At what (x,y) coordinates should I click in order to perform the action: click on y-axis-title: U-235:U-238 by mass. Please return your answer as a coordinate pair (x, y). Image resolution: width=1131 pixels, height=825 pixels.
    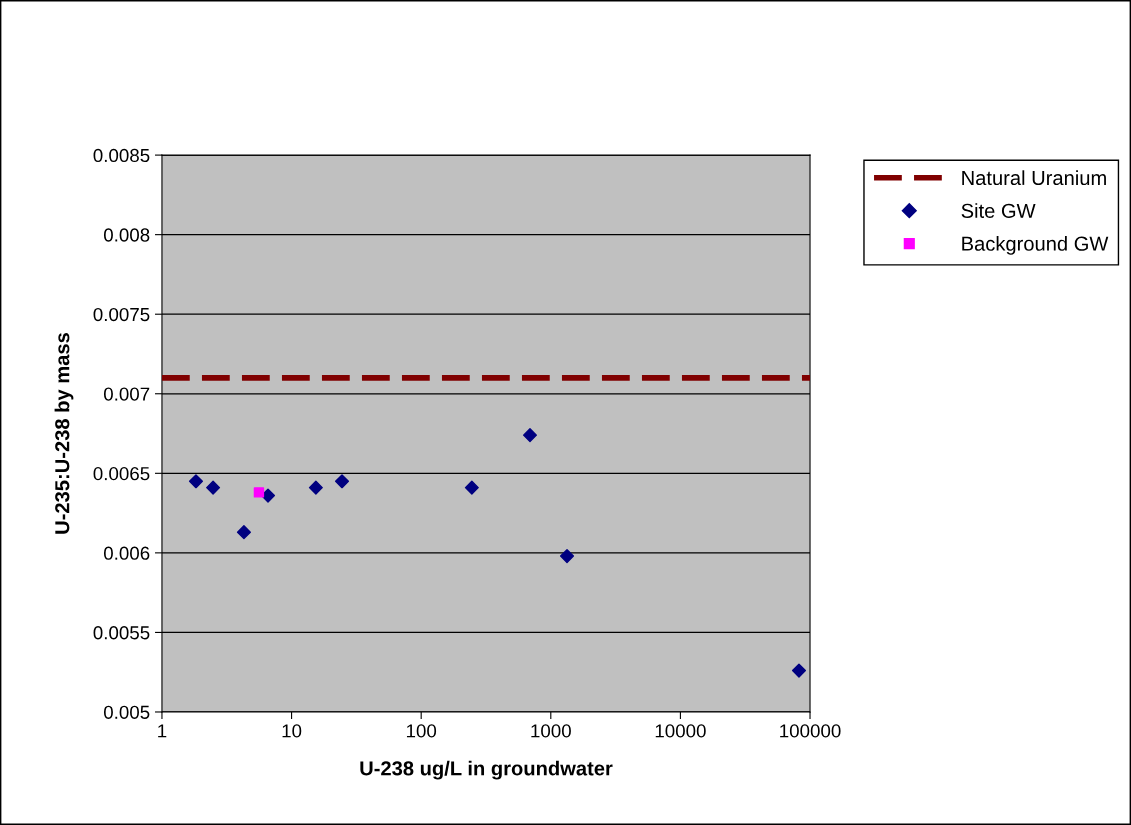
    Looking at the image, I should click on (64, 433).